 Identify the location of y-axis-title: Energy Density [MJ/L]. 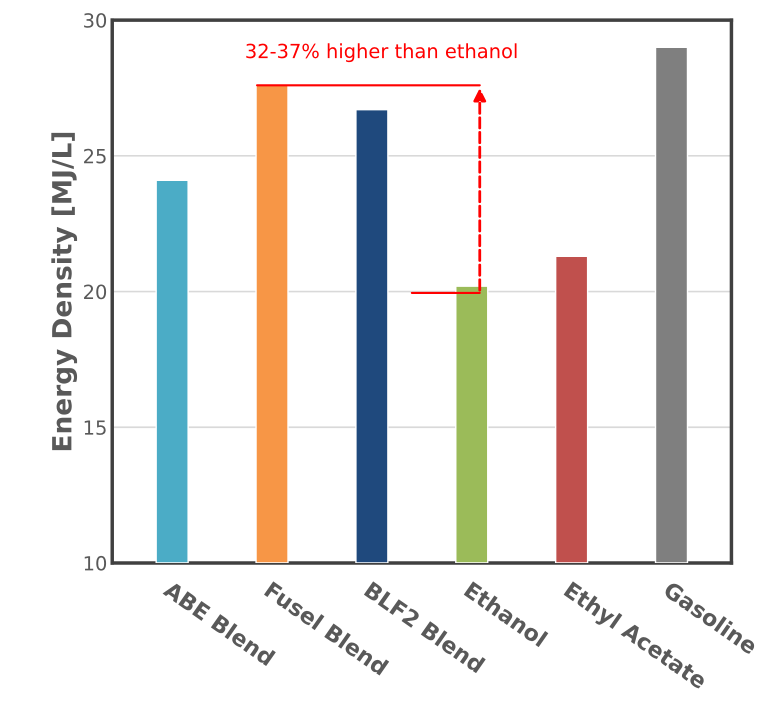
(64, 291).